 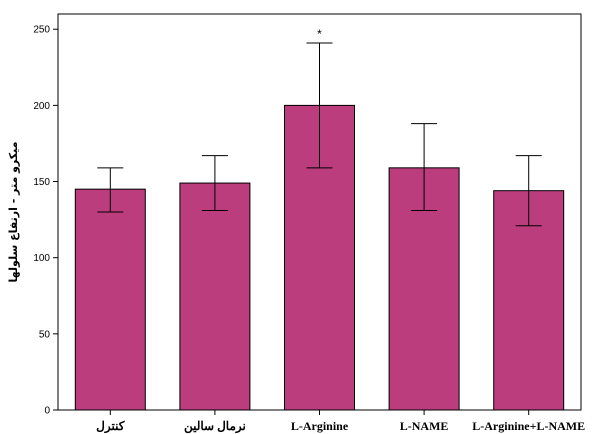 What do you see at coordinates (13, 212) in the screenshot?
I see `y-axis-title: میکرو متر - ارتفاع سلولها` at bounding box center [13, 212].